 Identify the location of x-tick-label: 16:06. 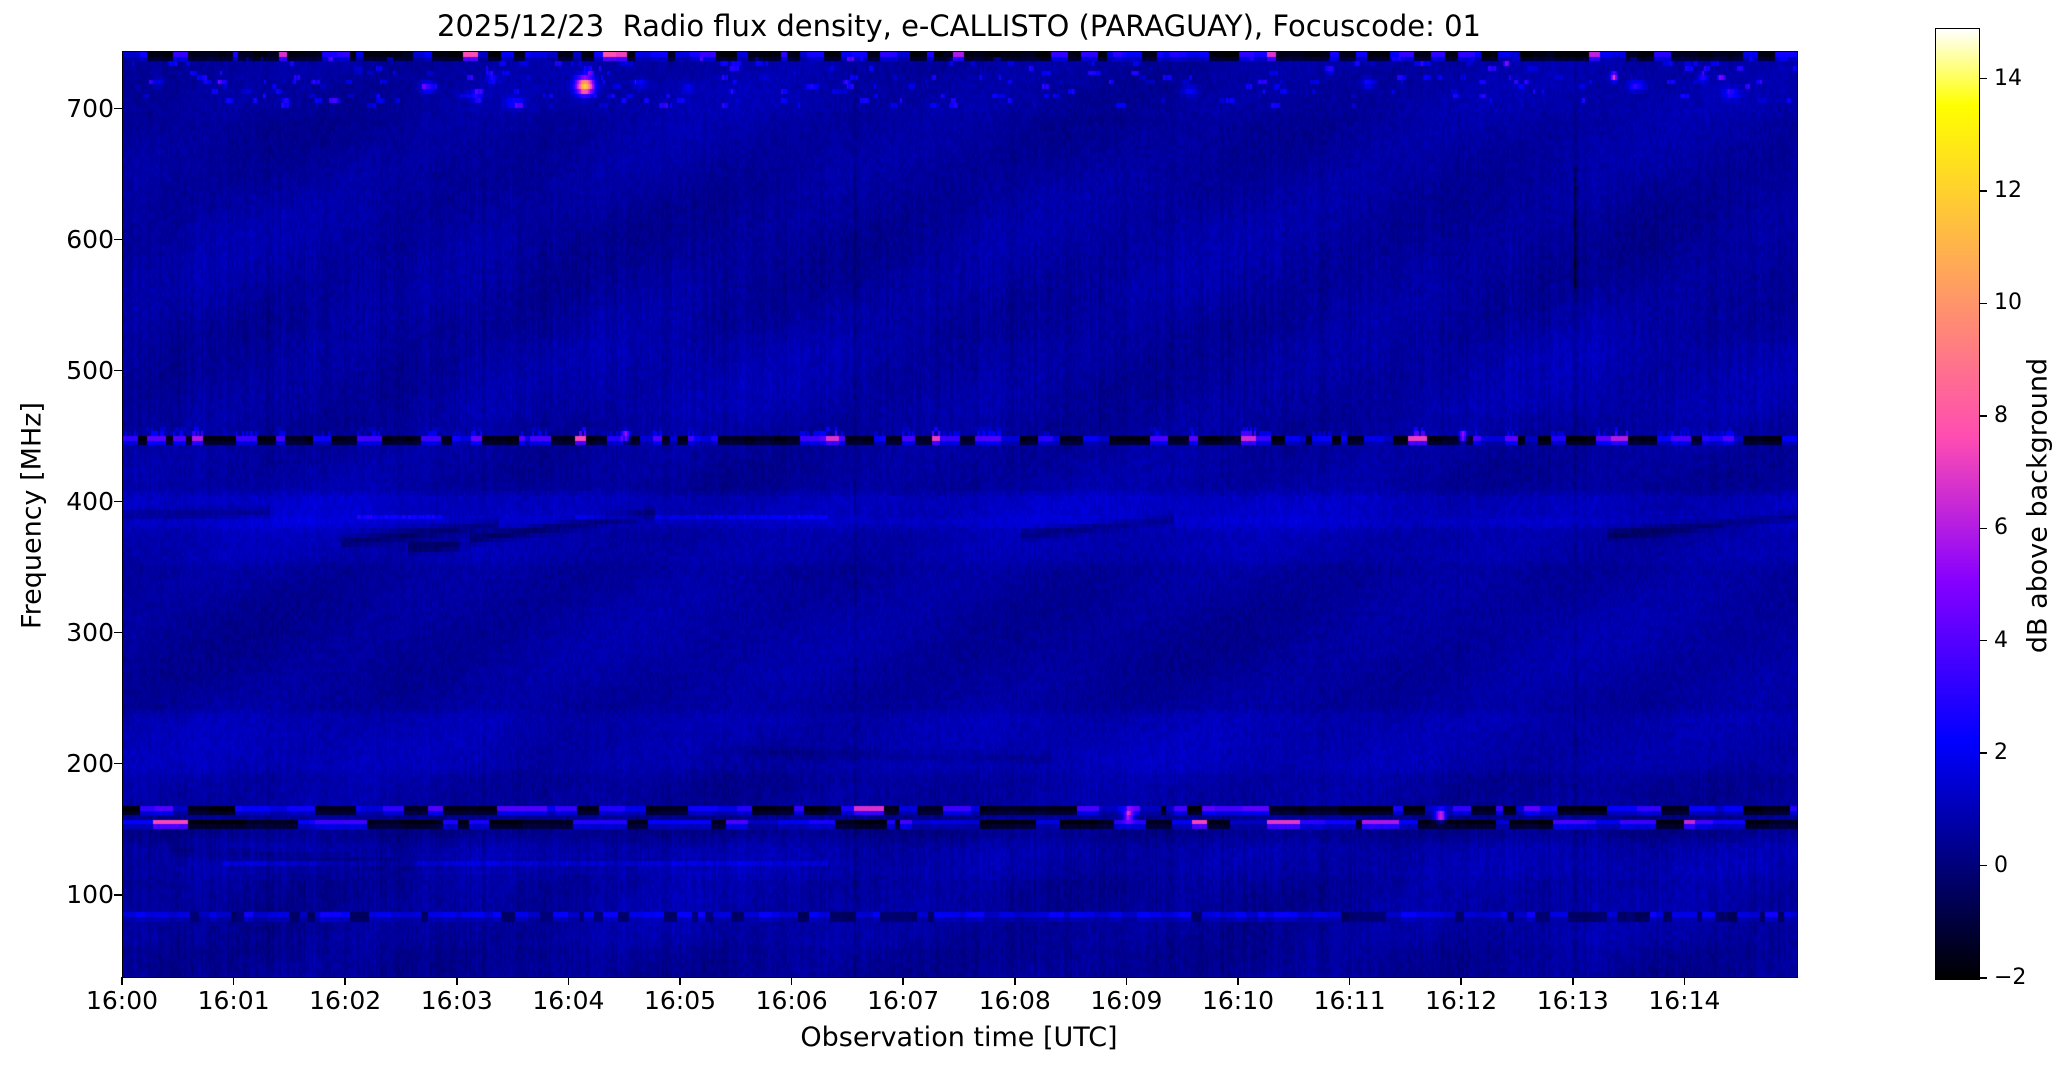
(791, 1000).